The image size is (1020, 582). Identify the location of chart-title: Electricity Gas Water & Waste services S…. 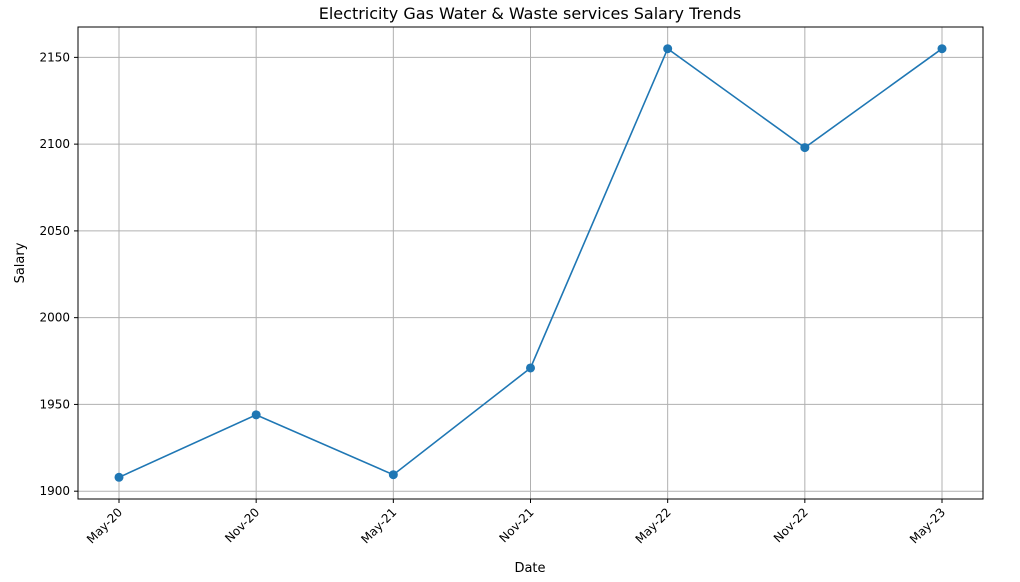
(530, 13).